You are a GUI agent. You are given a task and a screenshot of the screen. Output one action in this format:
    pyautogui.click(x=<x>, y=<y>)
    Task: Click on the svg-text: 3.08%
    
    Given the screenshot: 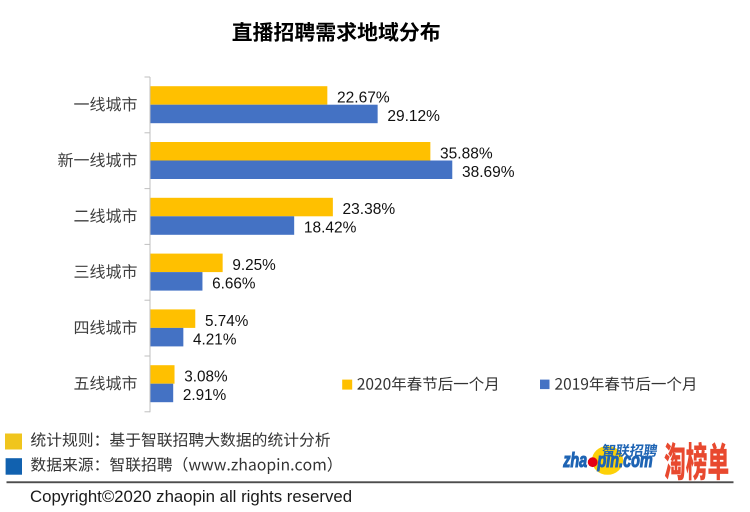 What is the action you would take?
    pyautogui.click(x=205, y=377)
    